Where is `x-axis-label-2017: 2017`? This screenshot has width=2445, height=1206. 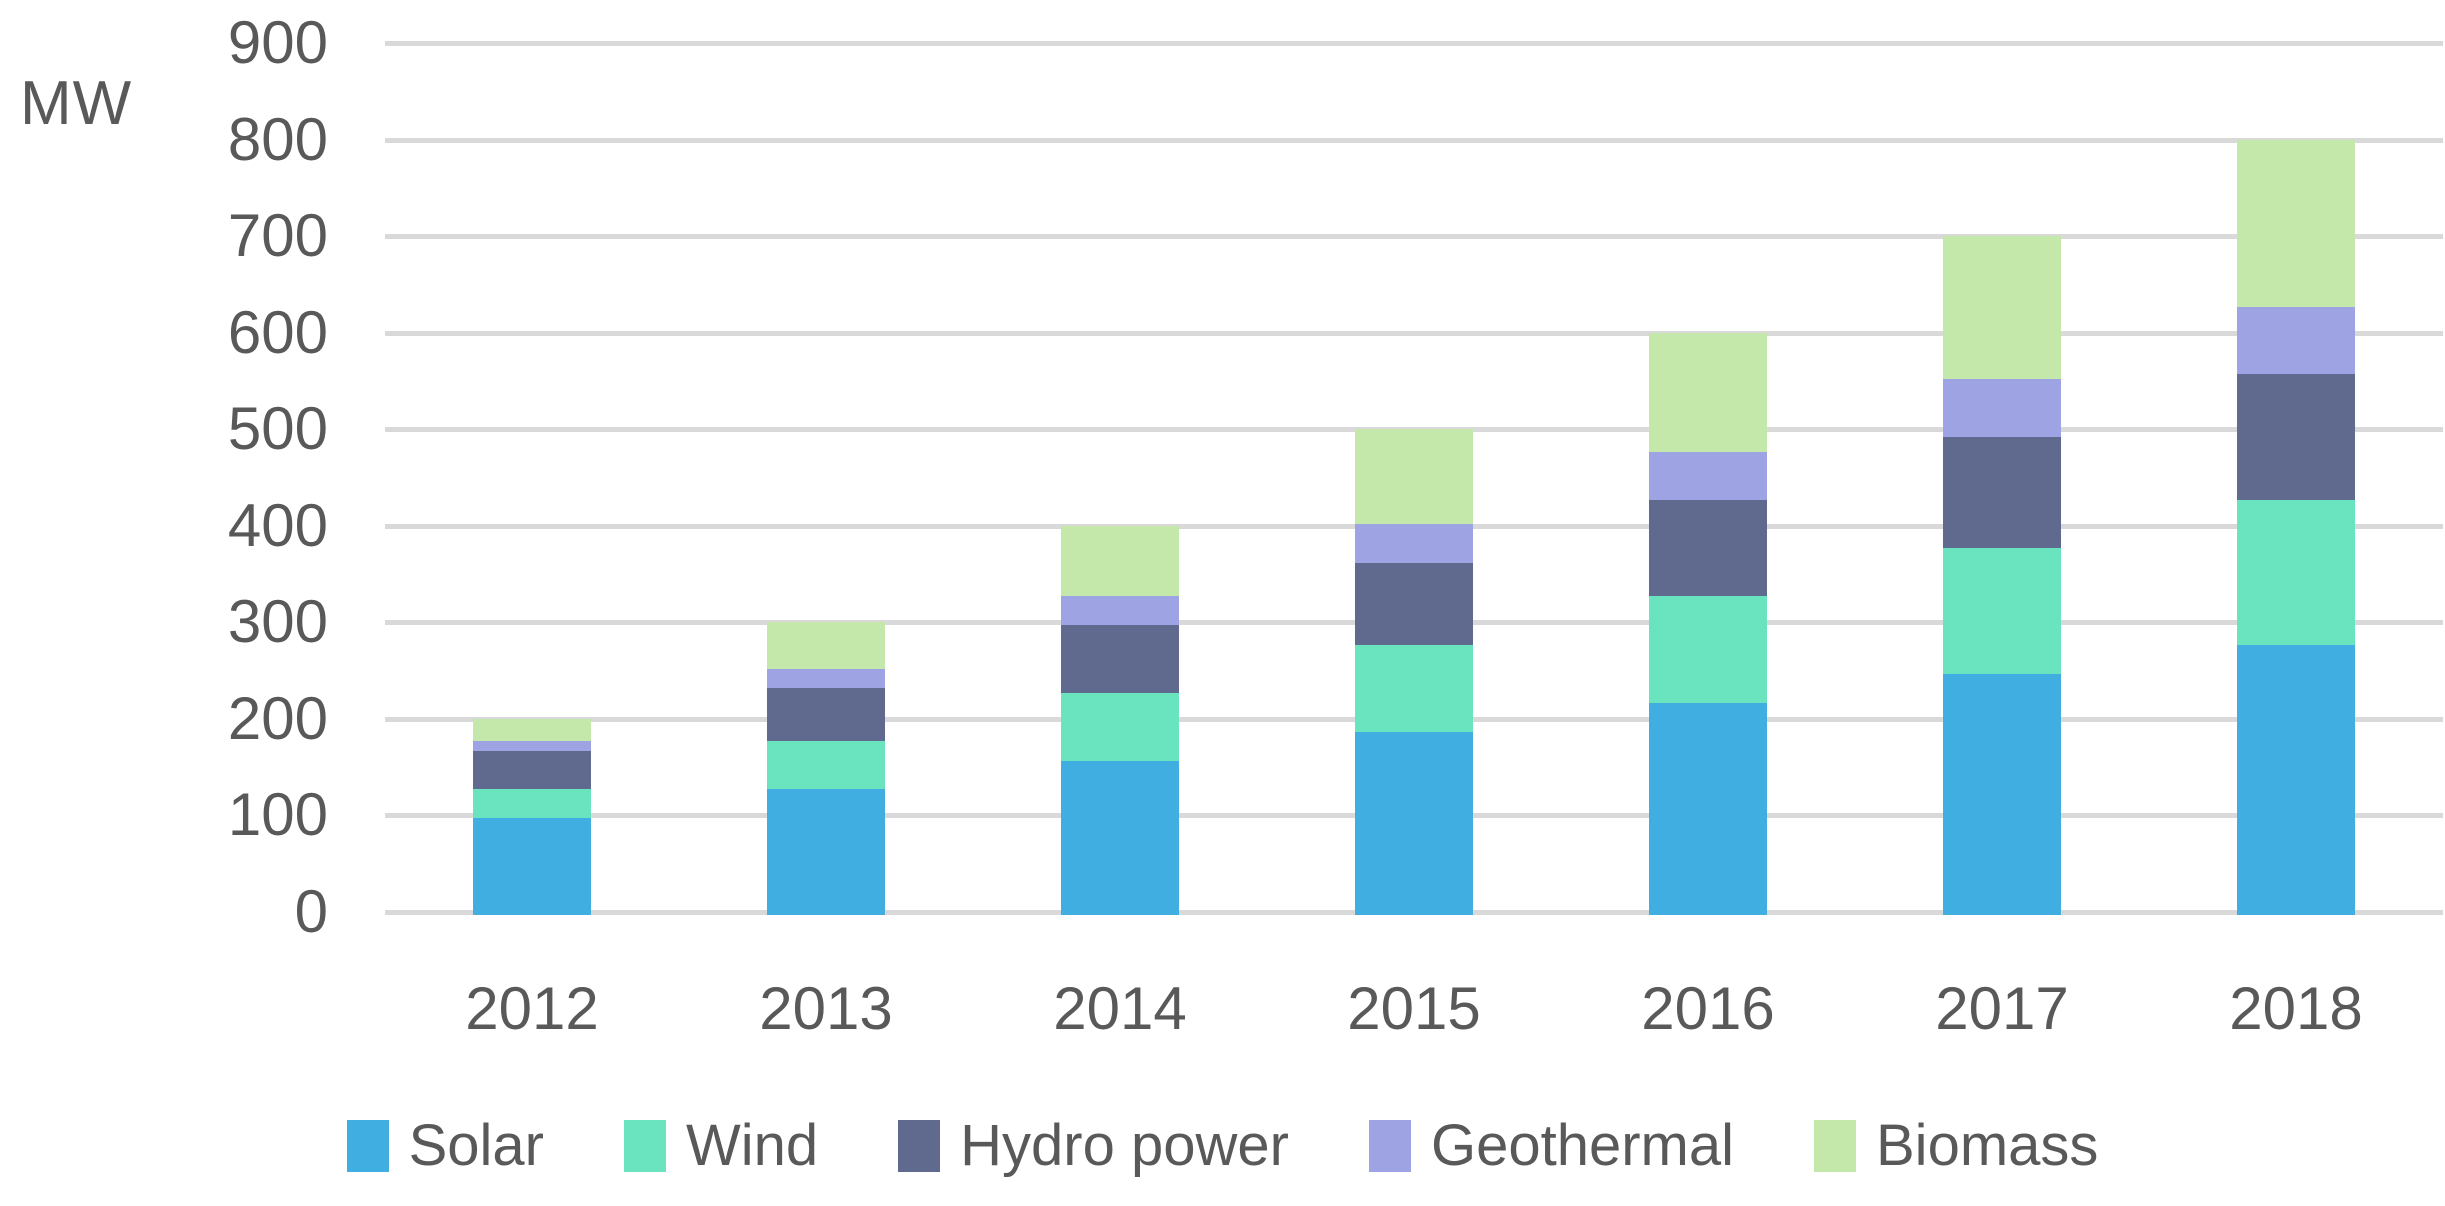 x-axis-label-2017: 2017 is located at coordinates (2002, 1008).